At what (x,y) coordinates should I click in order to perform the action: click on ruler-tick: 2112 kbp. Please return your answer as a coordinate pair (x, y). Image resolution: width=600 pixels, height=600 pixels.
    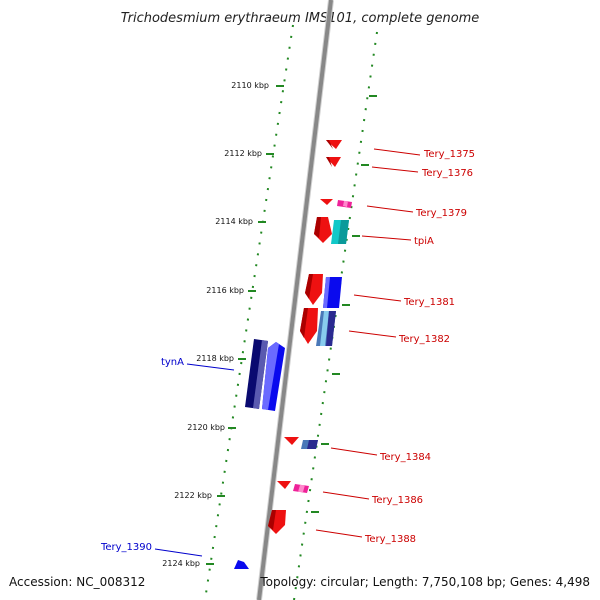
    Looking at the image, I should click on (249, 153).